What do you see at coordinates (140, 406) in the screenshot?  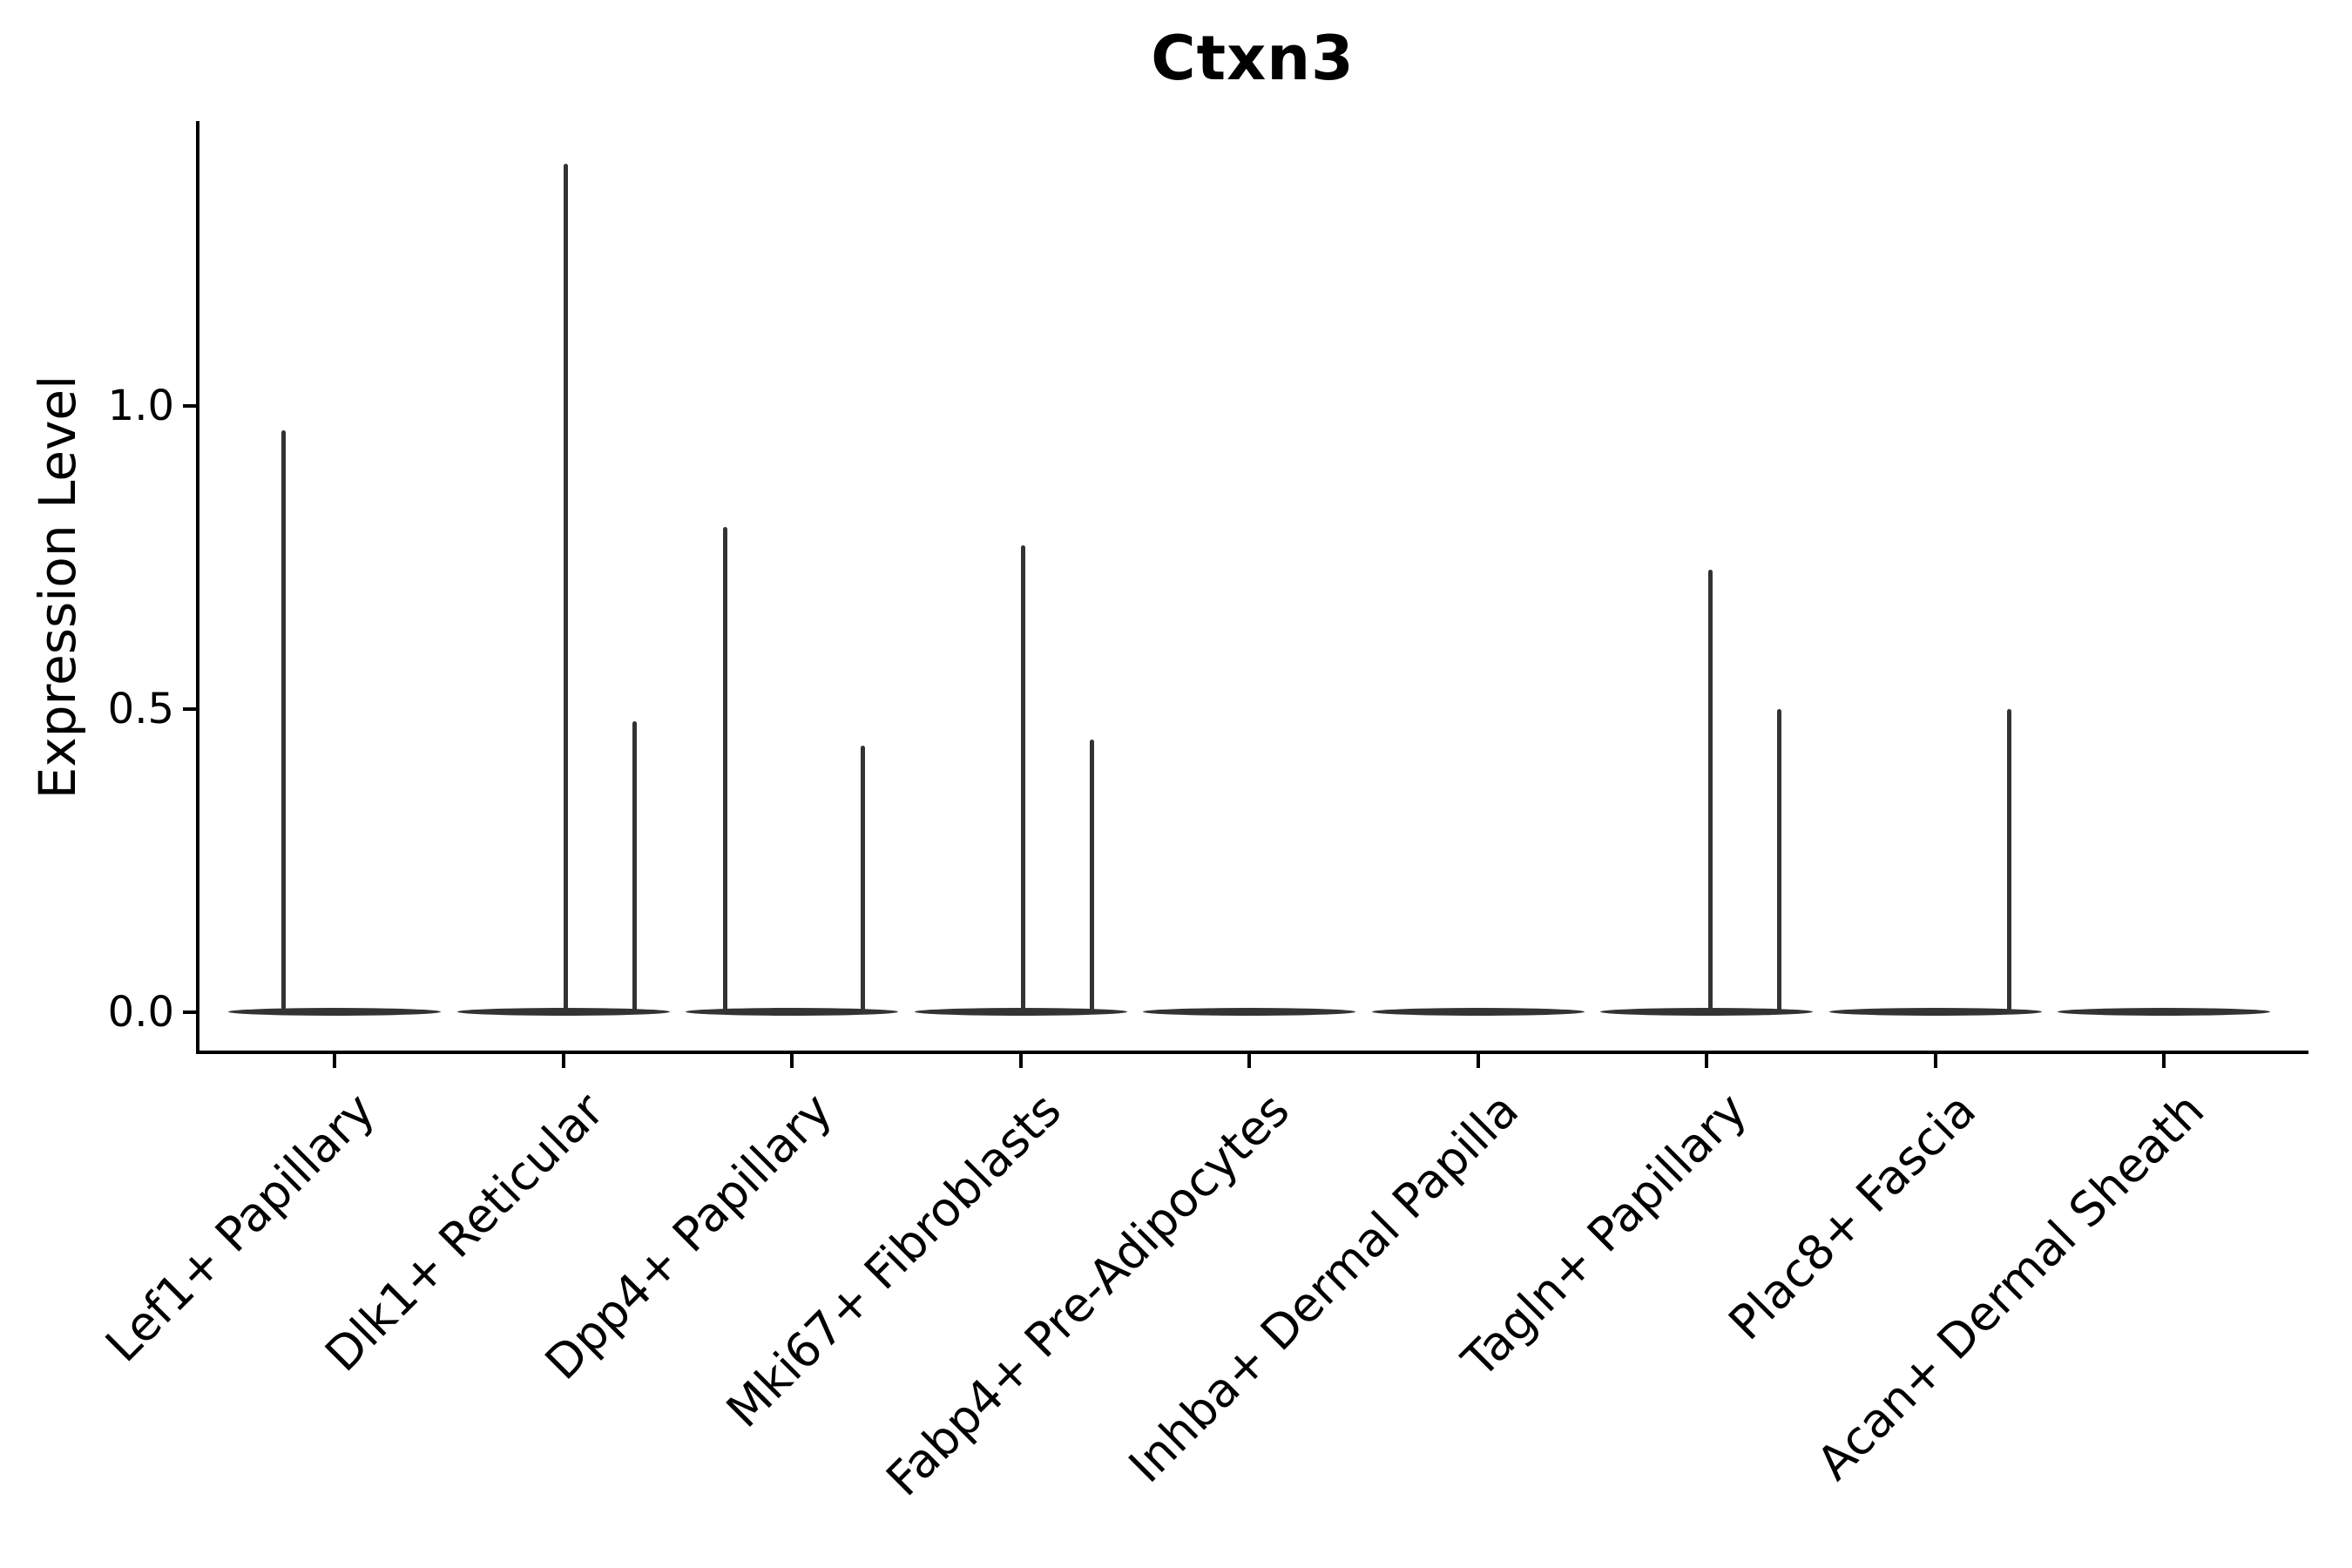 I see `y-tick-label: 1.0` at bounding box center [140, 406].